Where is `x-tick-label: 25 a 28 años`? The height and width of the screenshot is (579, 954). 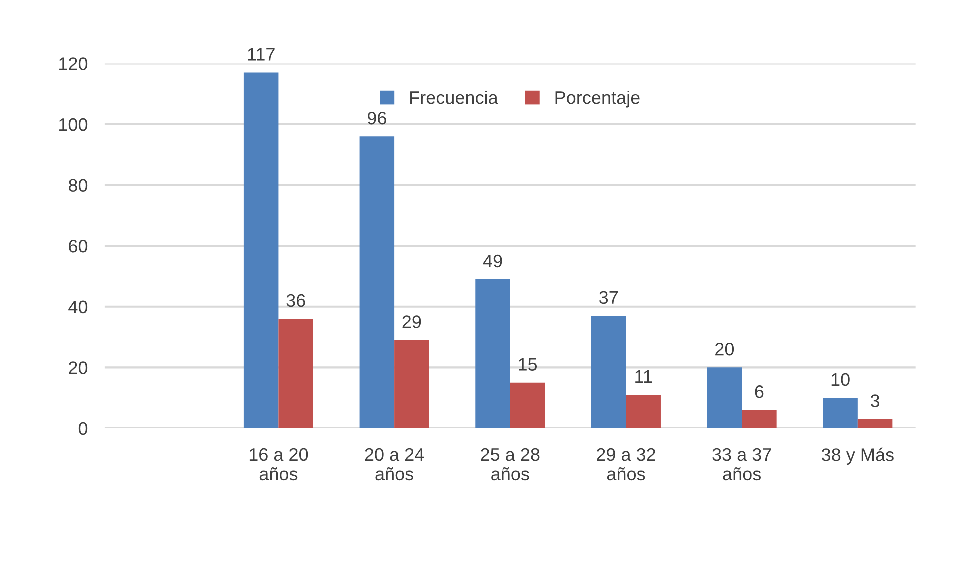
x-tick-label: 25 a 28 años is located at coordinates (510, 464).